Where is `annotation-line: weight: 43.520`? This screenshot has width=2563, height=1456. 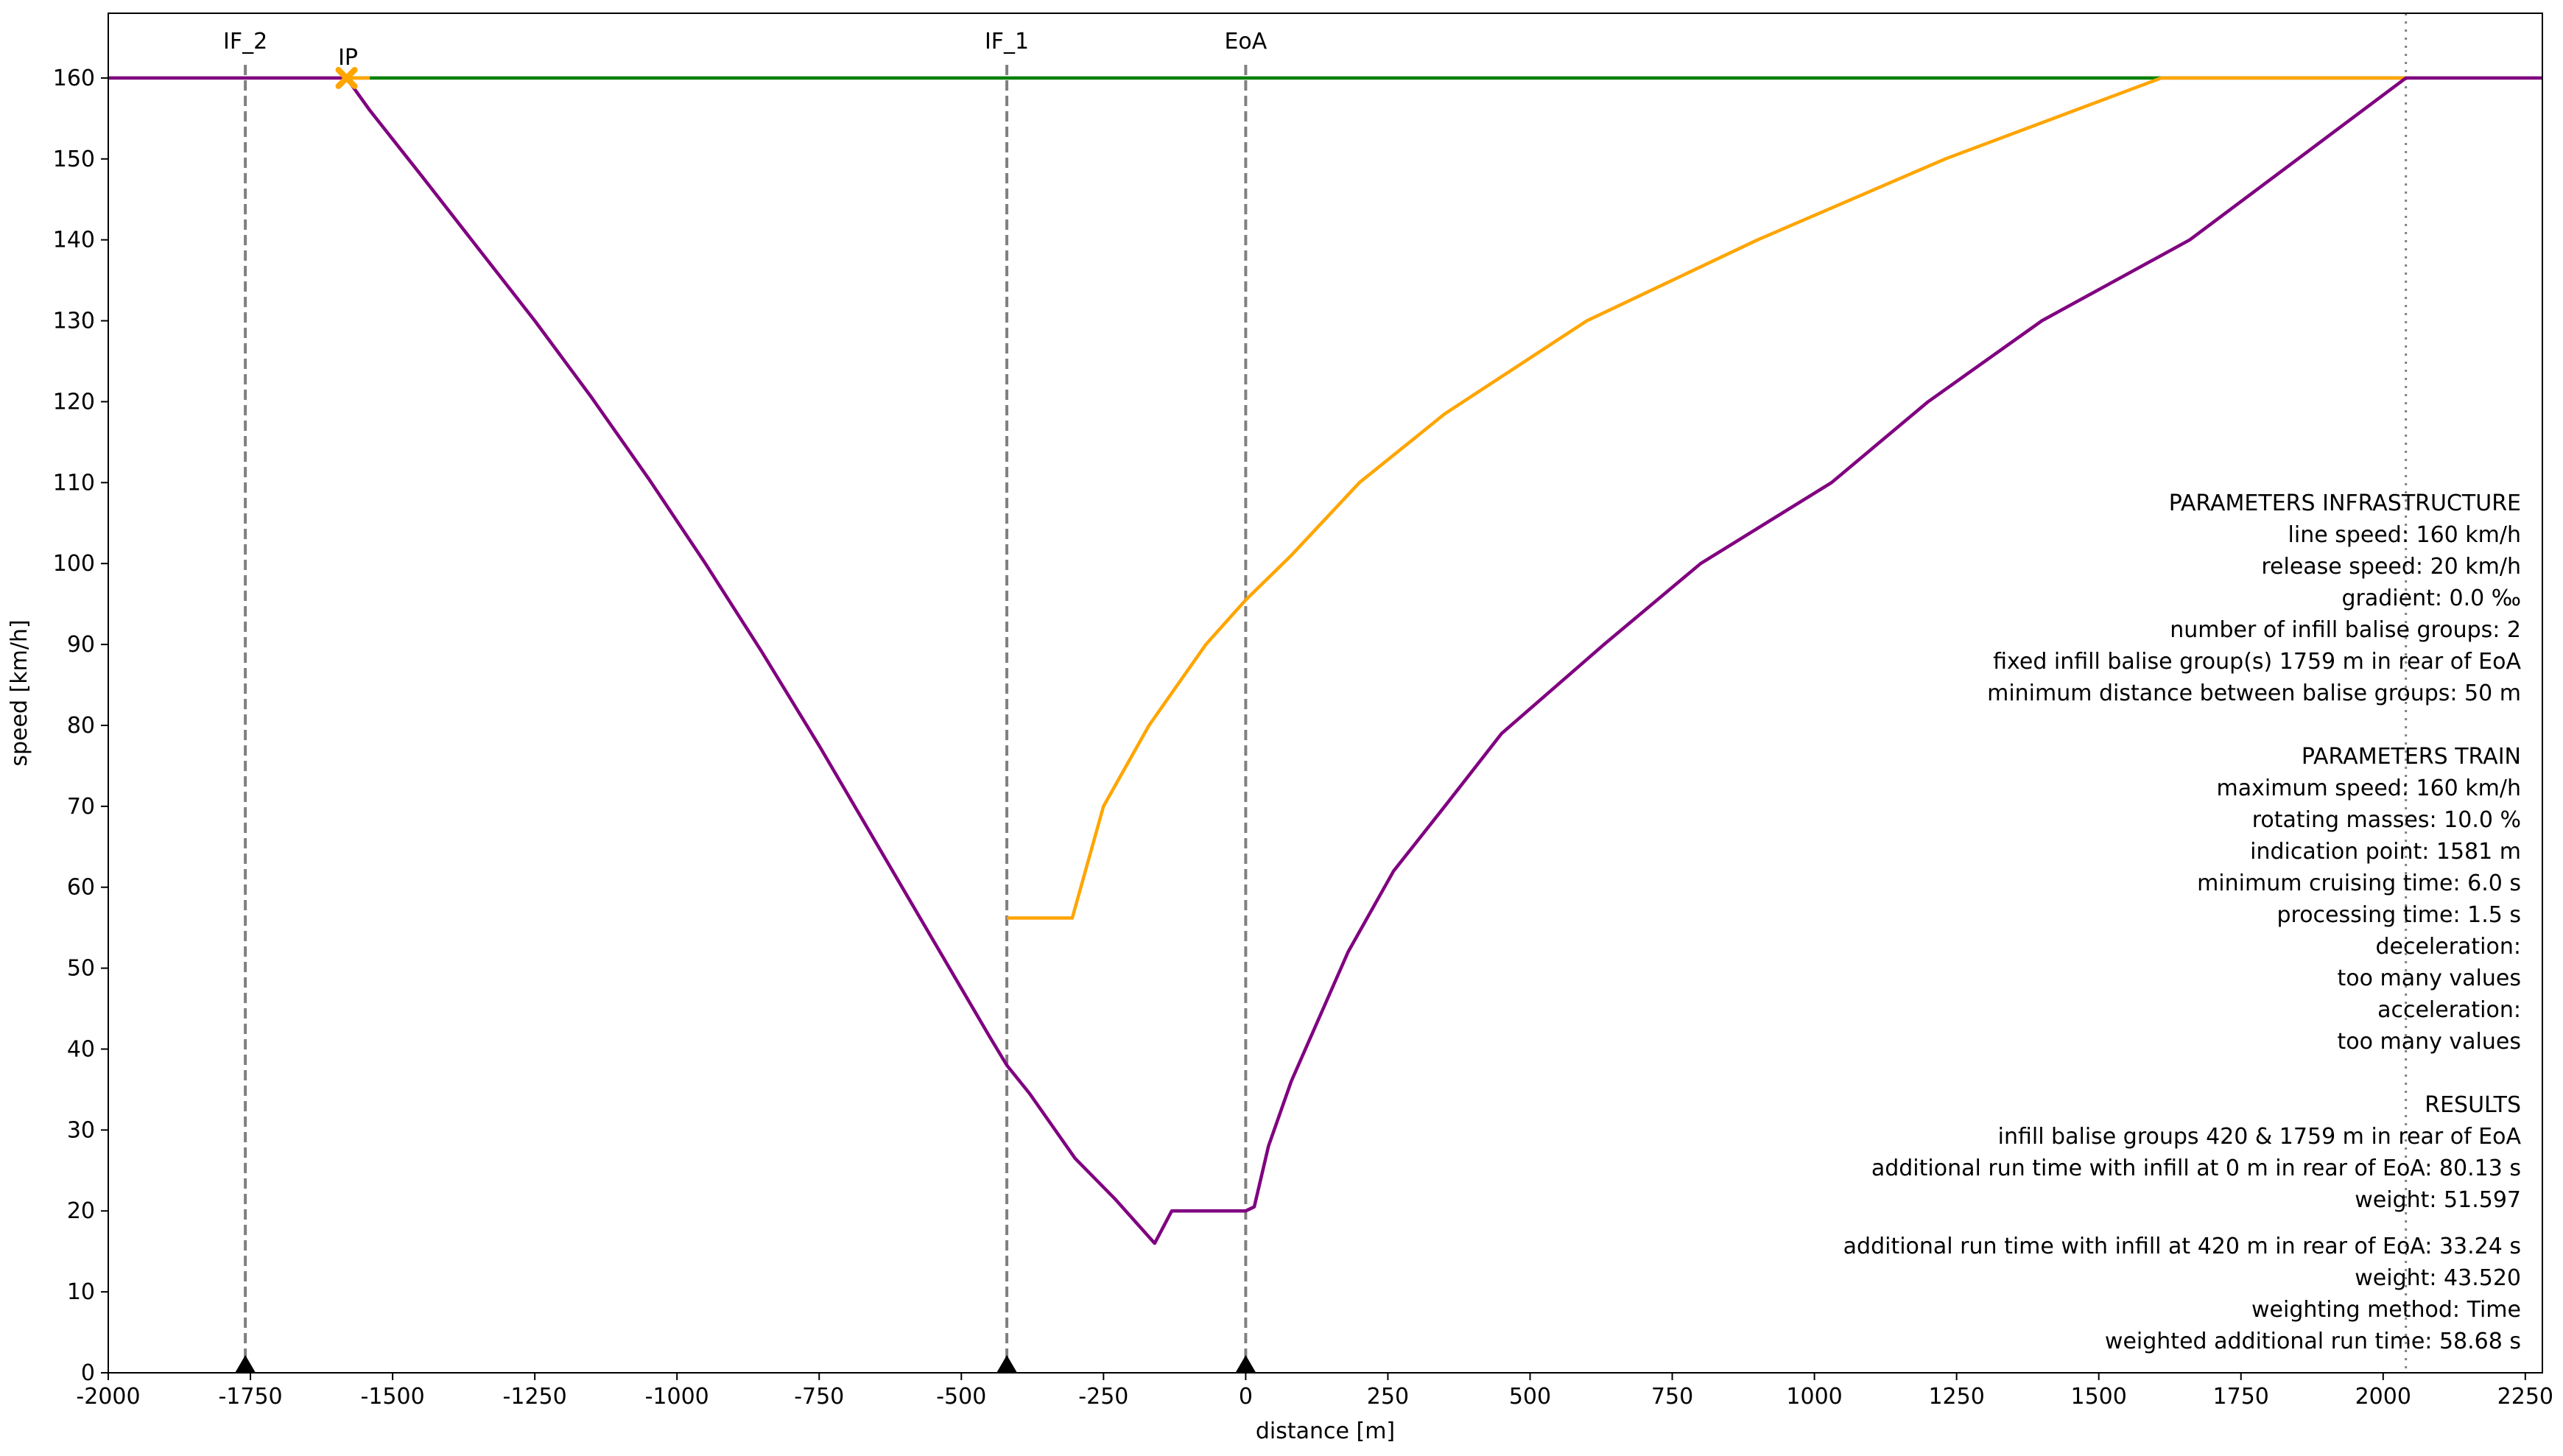
annotation-line: weight: 43.520 is located at coordinates (2438, 1278).